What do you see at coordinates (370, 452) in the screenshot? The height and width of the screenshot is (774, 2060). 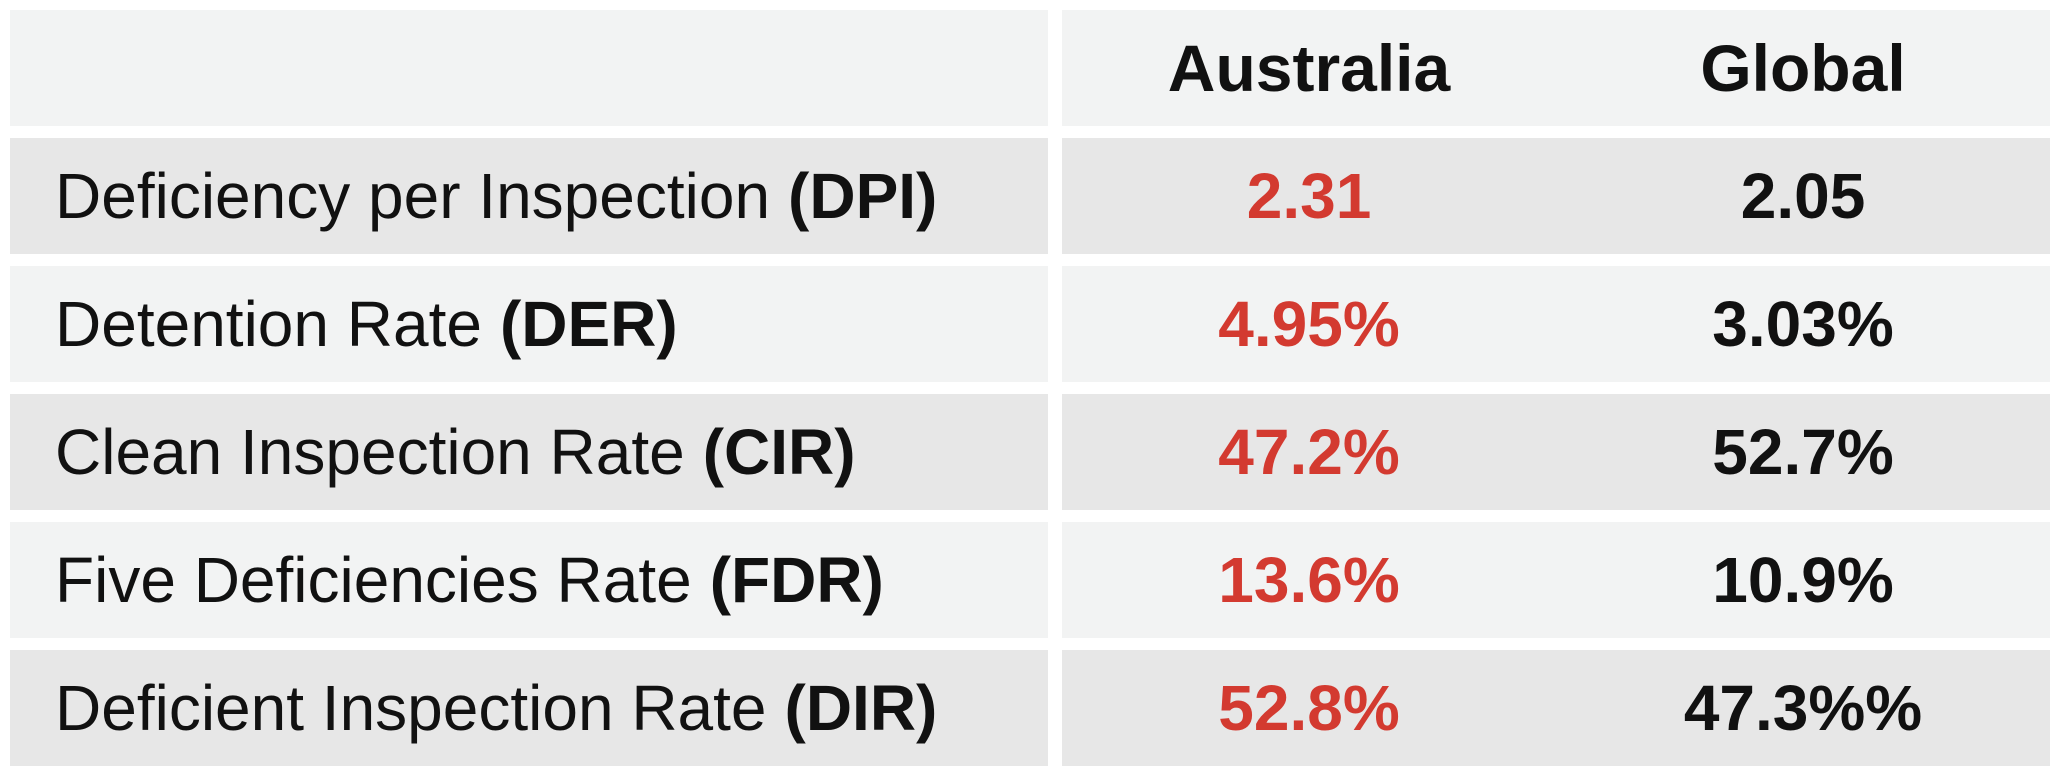 I see `metric-name: Clean Inspection Rate` at bounding box center [370, 452].